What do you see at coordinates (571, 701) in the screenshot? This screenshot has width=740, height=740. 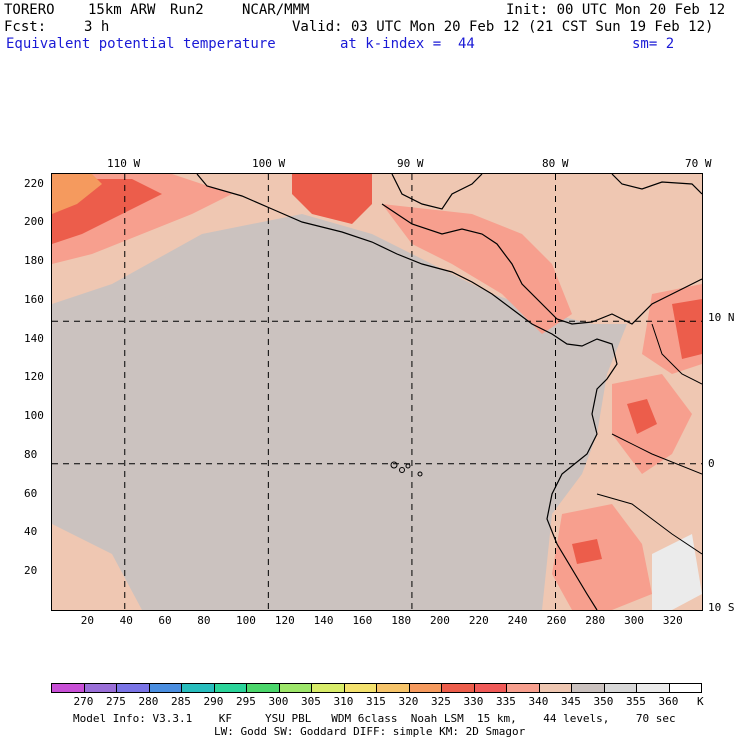 I see `colorbar-label: 345` at bounding box center [571, 701].